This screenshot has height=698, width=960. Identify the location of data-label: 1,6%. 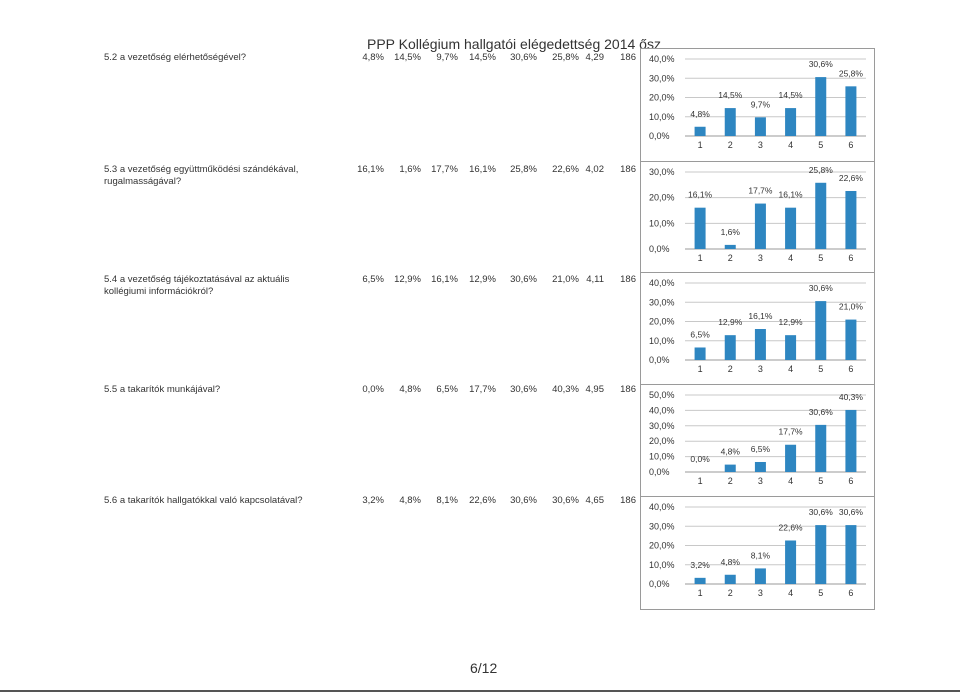
(731, 232).